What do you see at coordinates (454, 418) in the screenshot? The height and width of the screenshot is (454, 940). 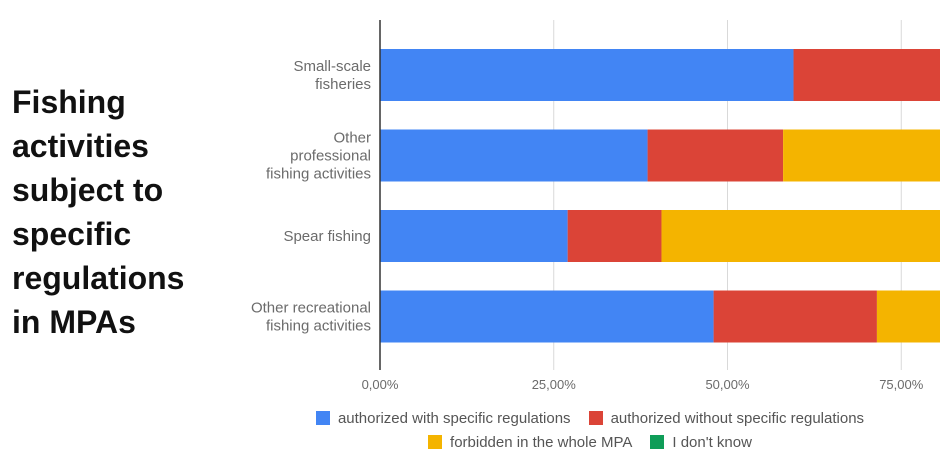 I see `legend-label: authorized with specific regulations` at bounding box center [454, 418].